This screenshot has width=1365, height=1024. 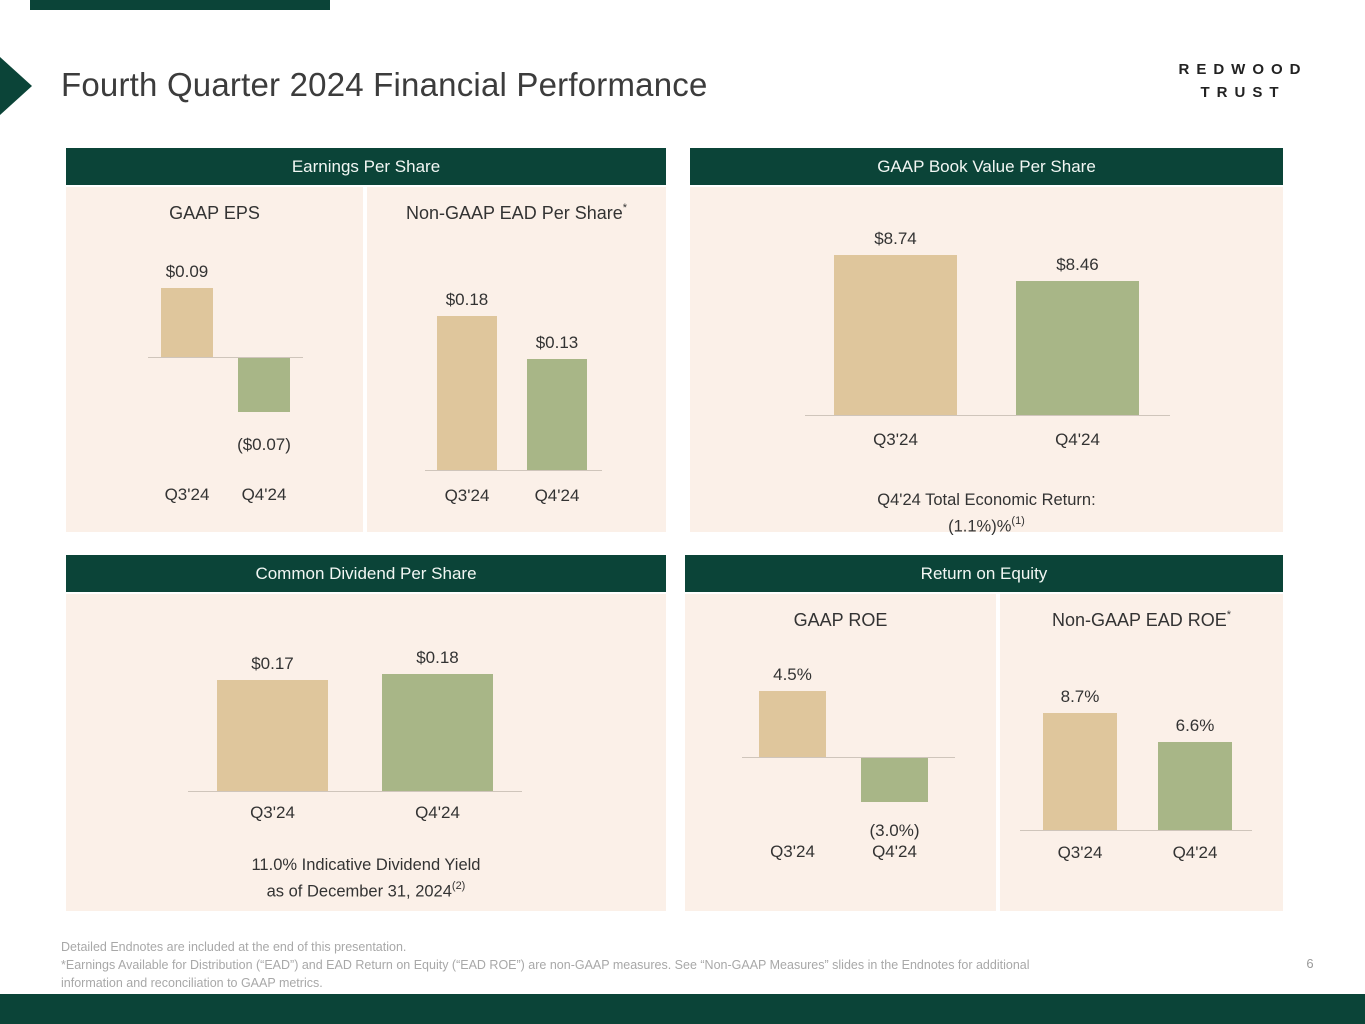 I want to click on panel-header-return-on-equity: Return on Equity, so click(x=984, y=574).